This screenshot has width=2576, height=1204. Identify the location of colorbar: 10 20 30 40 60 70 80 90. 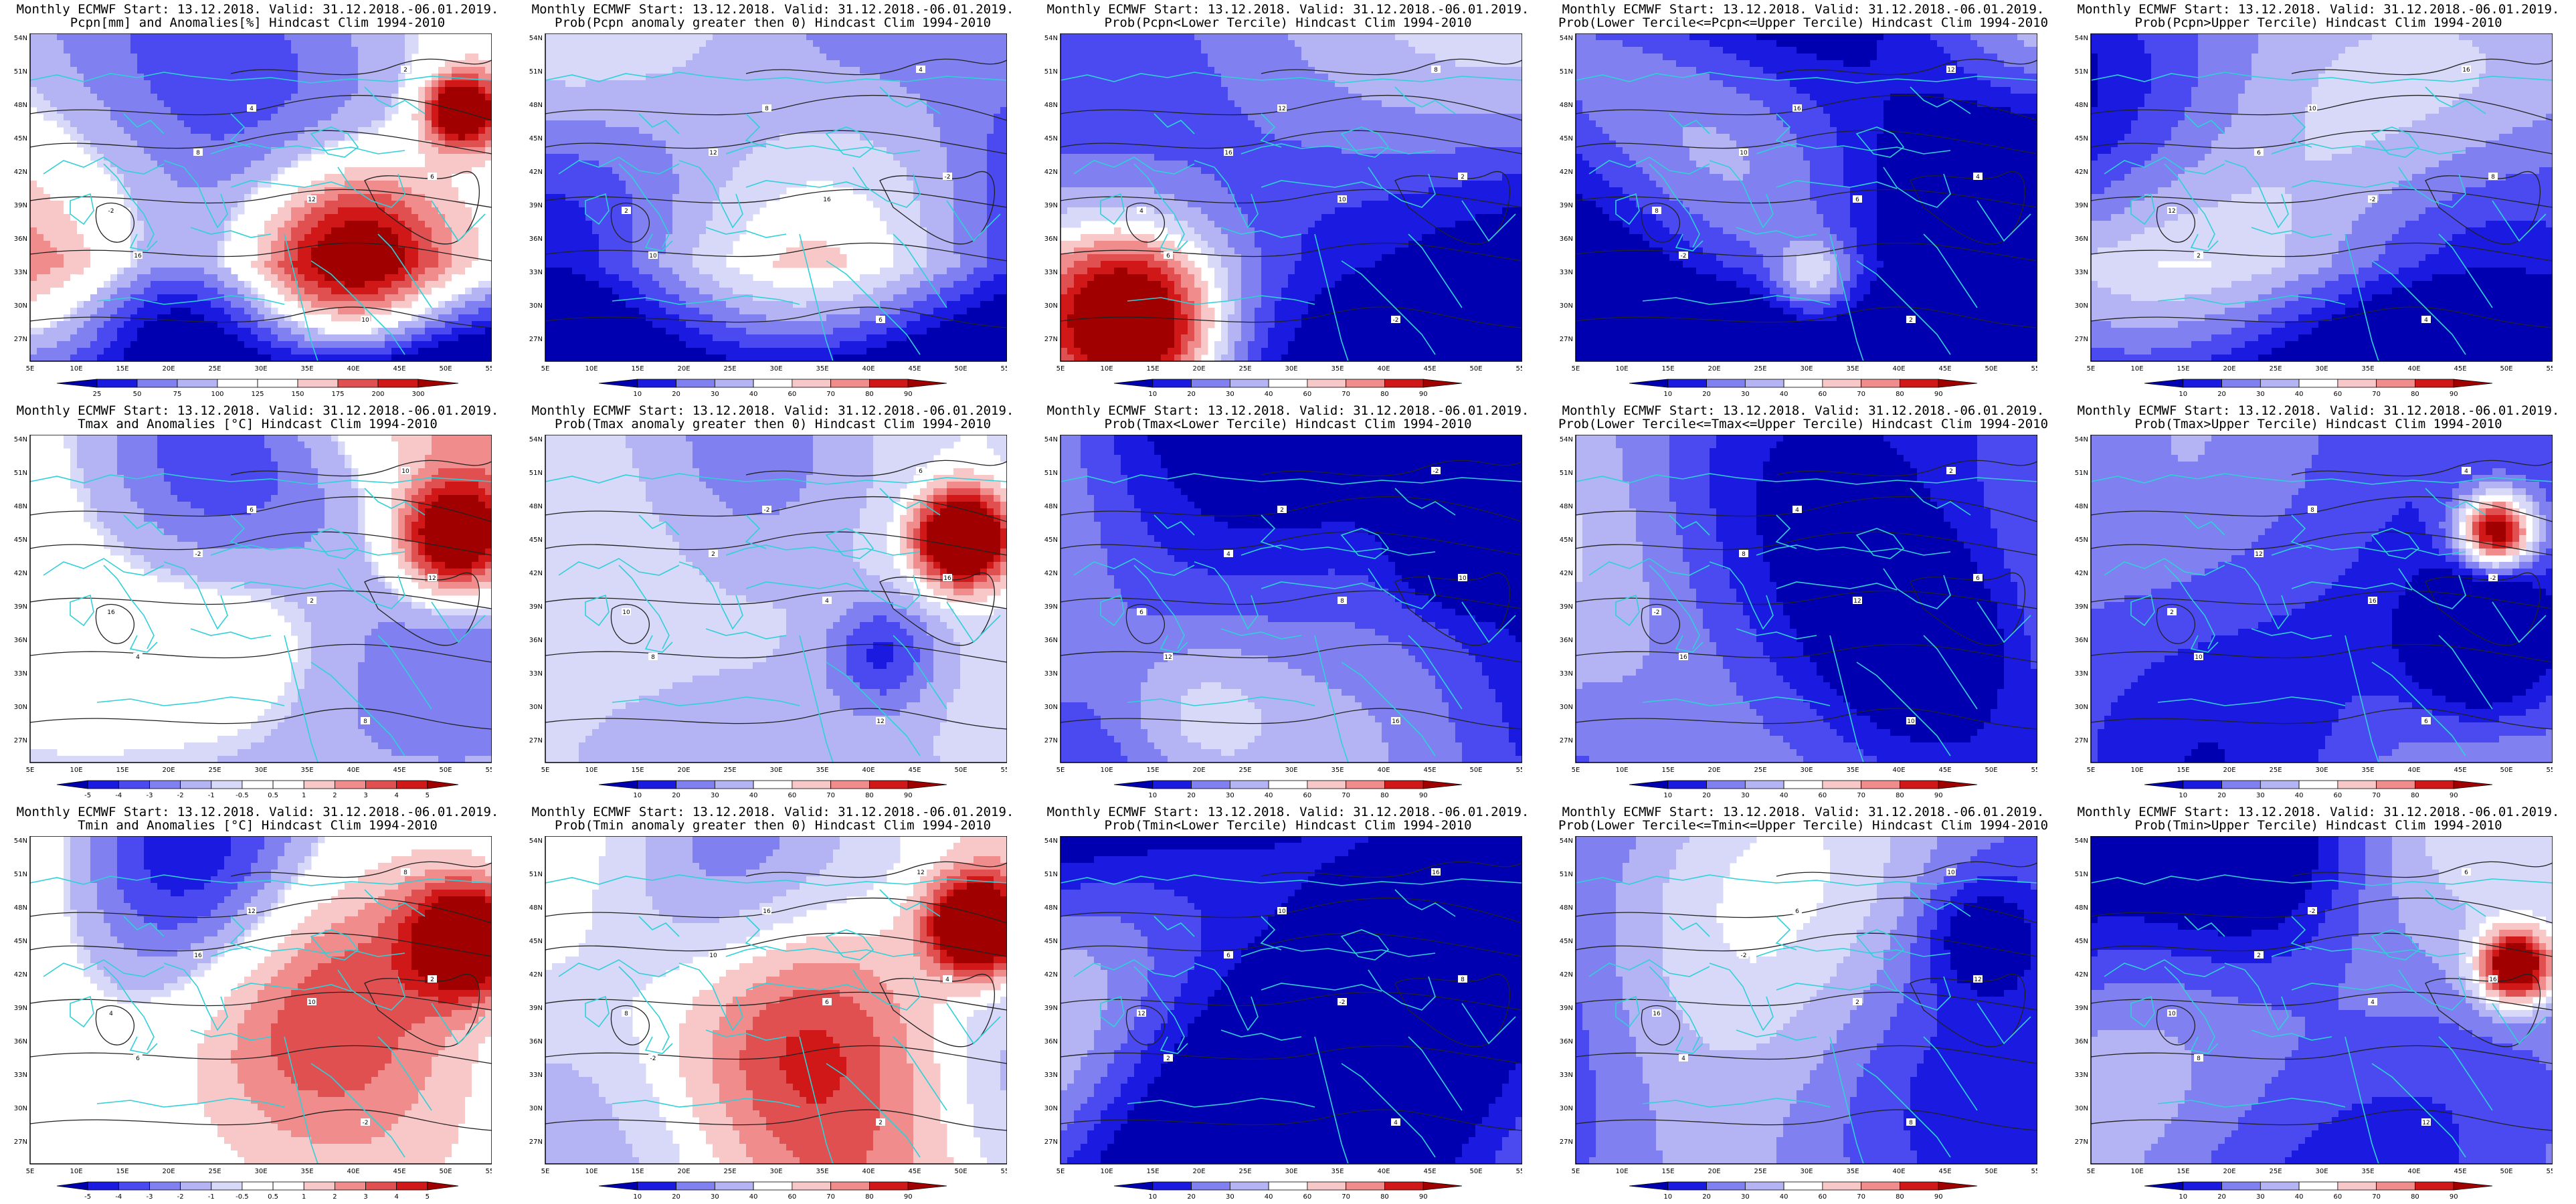
(773, 388).